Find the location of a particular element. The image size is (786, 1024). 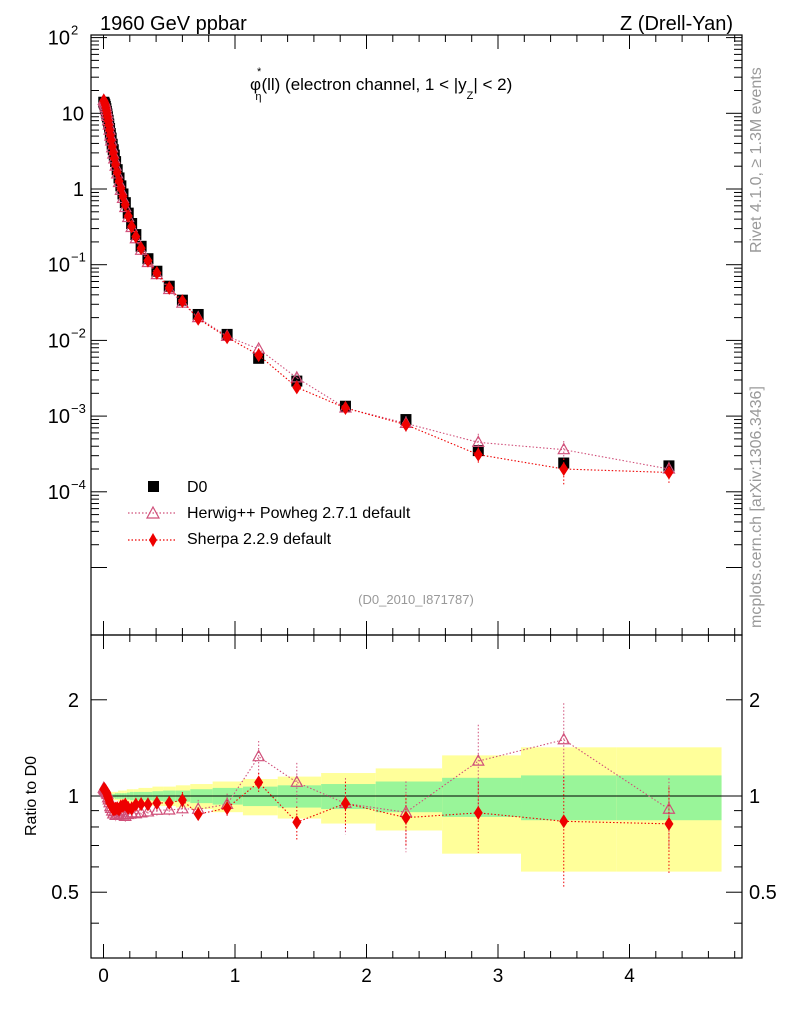

header-energy: 1960 GeV ppbar is located at coordinates (173, 24).